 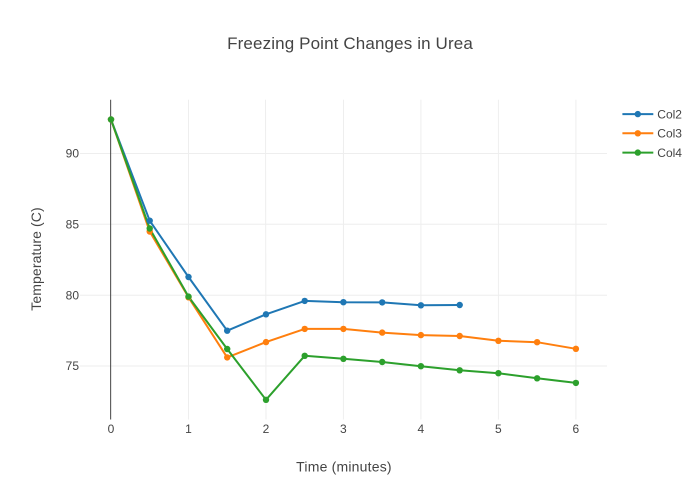 What do you see at coordinates (498, 429) in the screenshot?
I see `svg-text: 5` at bounding box center [498, 429].